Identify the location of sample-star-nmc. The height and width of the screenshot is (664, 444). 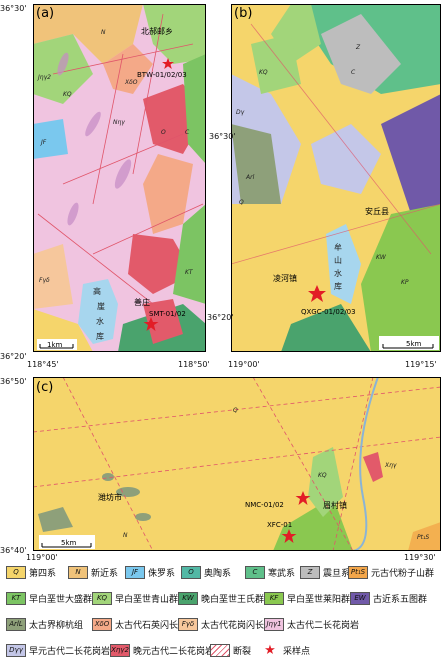
(303, 498).